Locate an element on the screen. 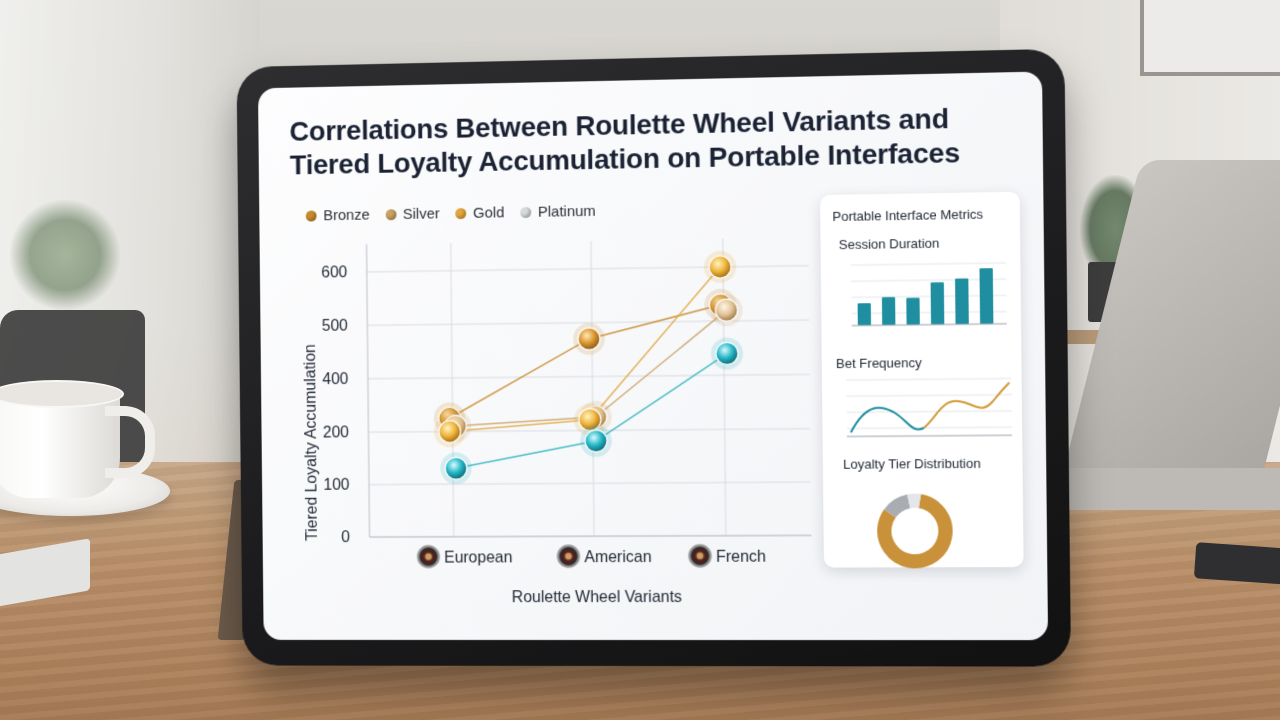 This screenshot has width=1280, height=720. session-duration-title: Session Duration is located at coordinates (889, 244).